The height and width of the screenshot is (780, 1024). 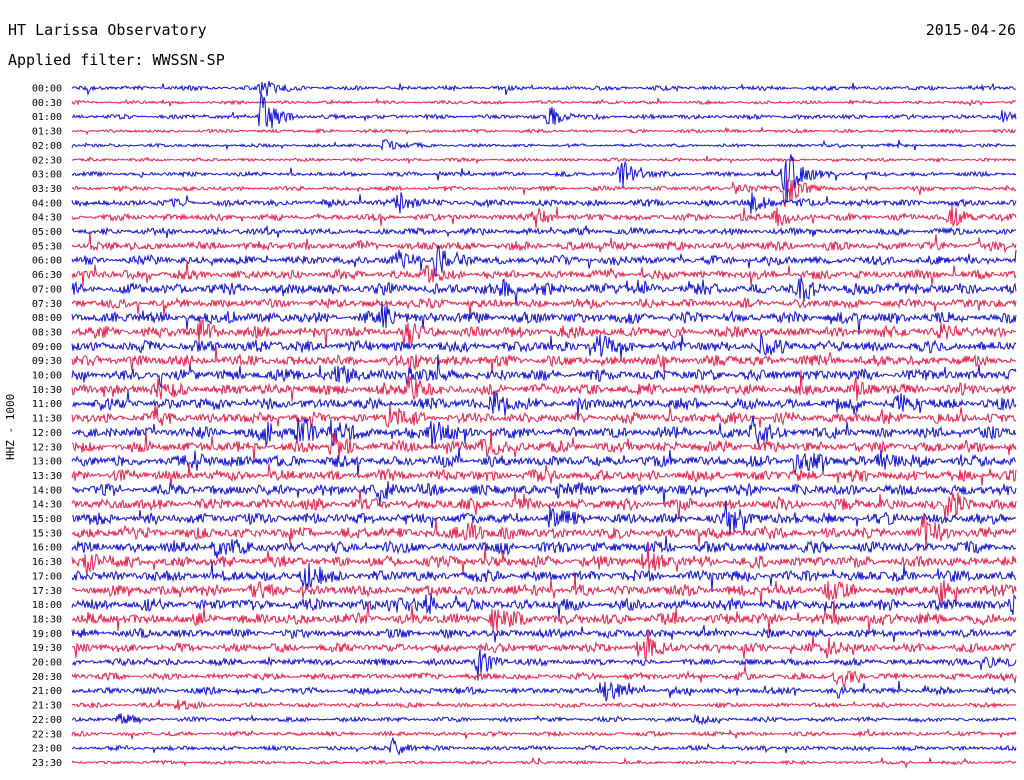 I want to click on time-tick-label: 13:00, so click(x=47, y=462).